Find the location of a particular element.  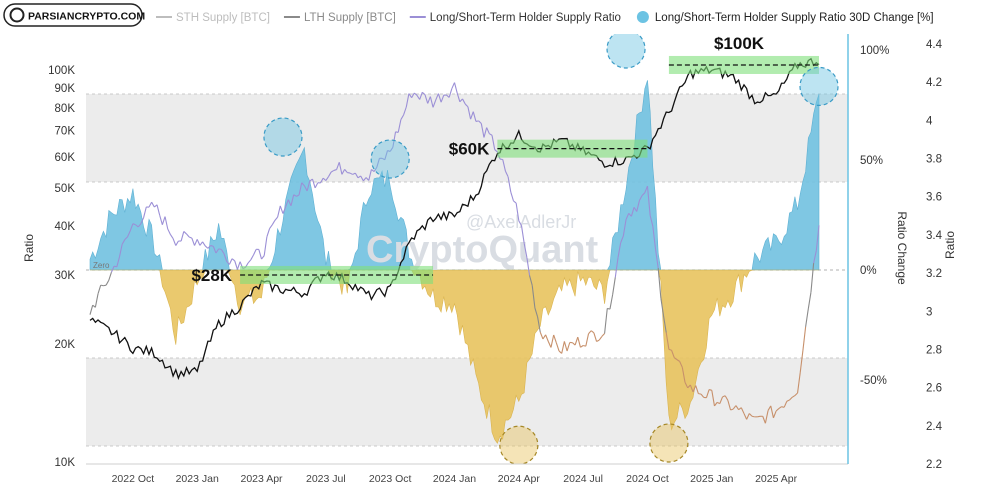

legend-swatch-dot is located at coordinates (642, 17).